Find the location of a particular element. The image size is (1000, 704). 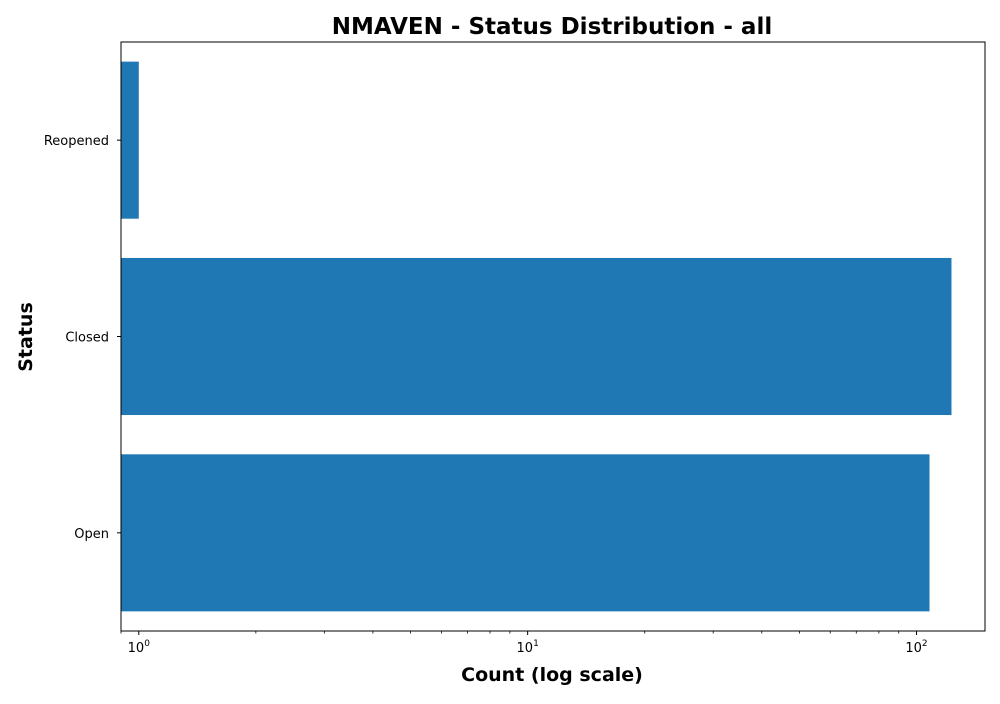

x-tick-label: 10¹ is located at coordinates (528, 647).